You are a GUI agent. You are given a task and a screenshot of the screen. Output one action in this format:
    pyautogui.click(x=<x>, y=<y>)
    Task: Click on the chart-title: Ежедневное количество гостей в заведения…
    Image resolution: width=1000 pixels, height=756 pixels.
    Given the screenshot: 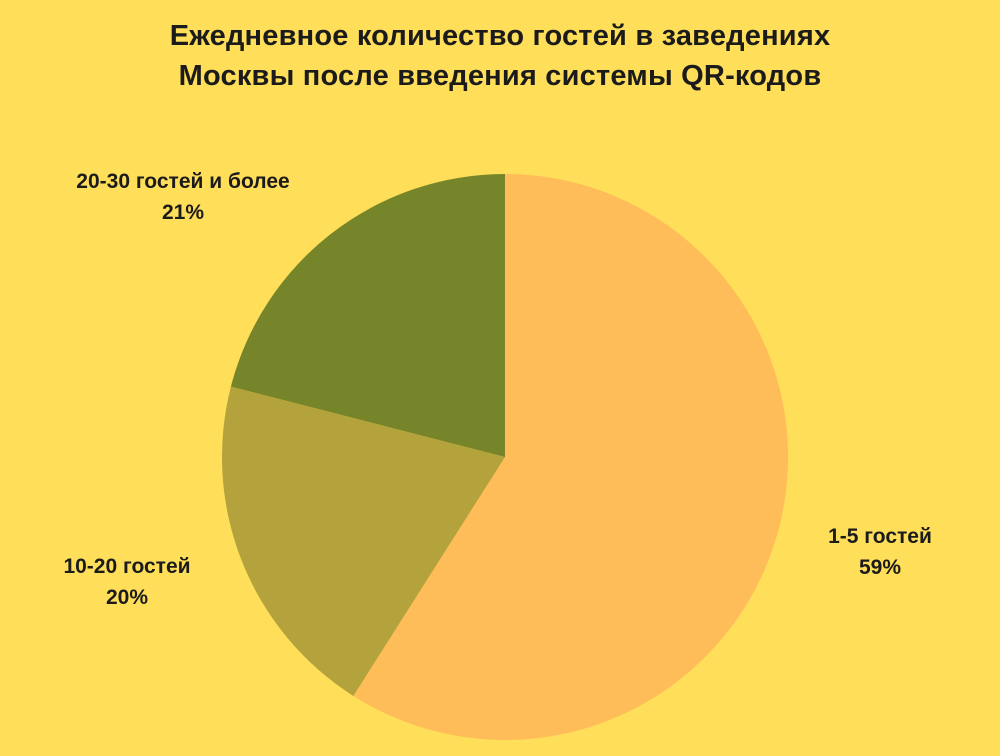 What is the action you would take?
    pyautogui.click(x=500, y=56)
    